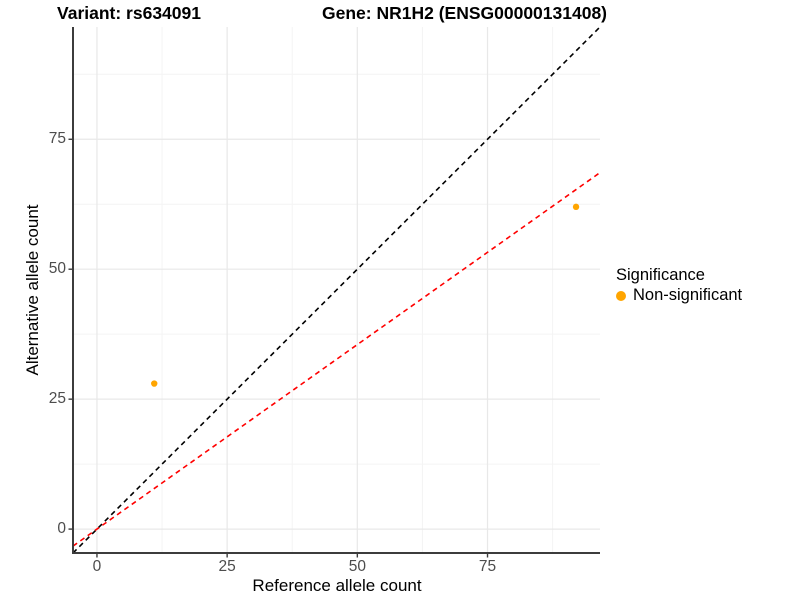 Image resolution: width=800 pixels, height=600 pixels. What do you see at coordinates (487, 566) in the screenshot?
I see `x-tick-label: 75` at bounding box center [487, 566].